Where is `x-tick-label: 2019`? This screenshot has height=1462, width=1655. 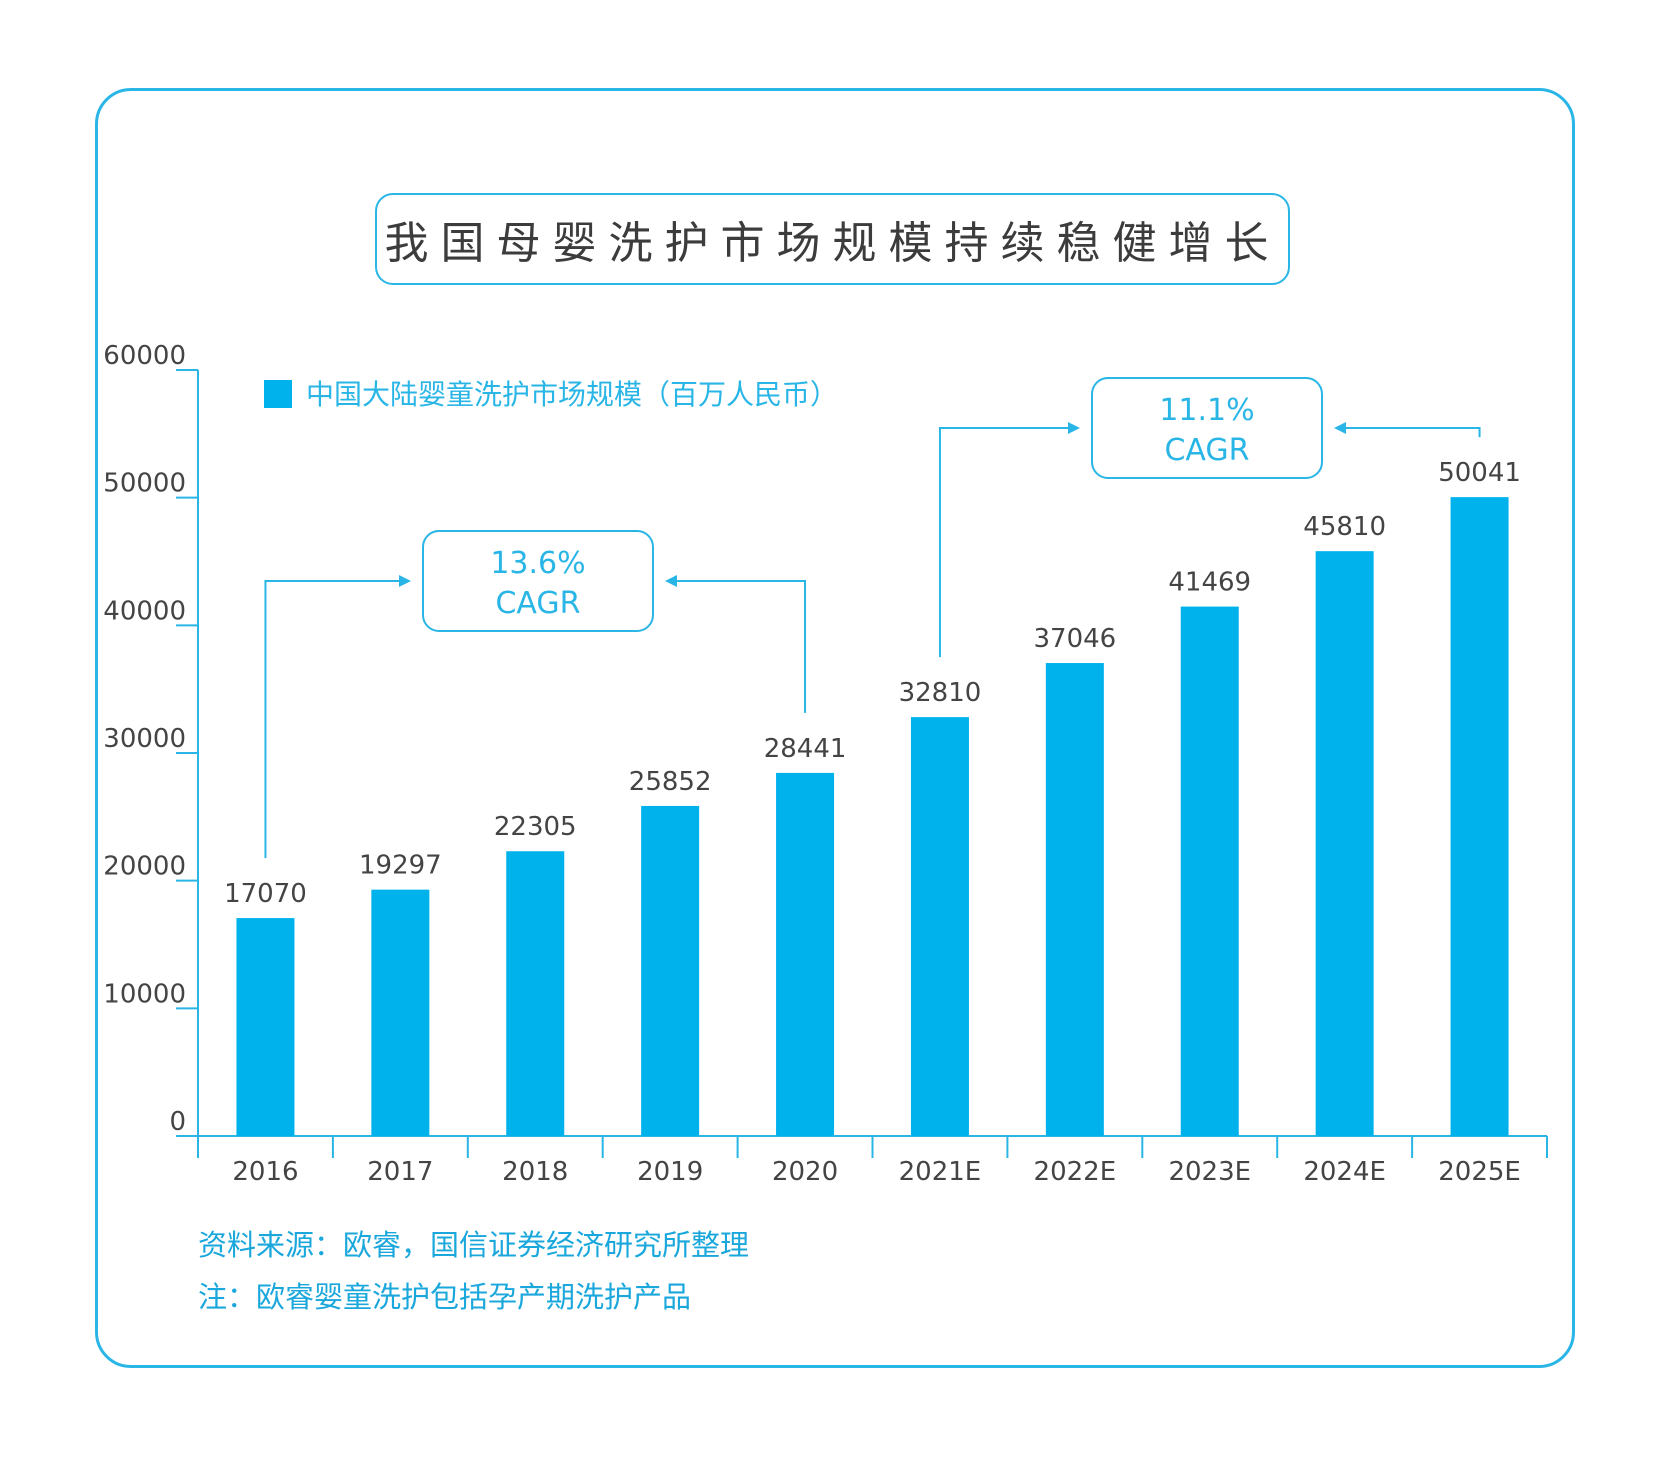
x-tick-label: 2019 is located at coordinates (670, 1172).